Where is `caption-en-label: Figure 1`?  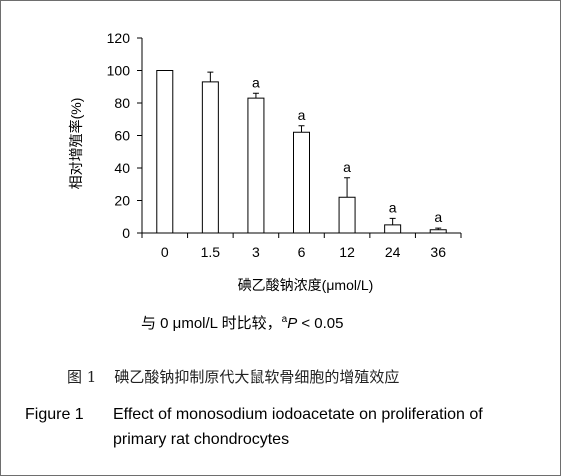 caption-en-label: Figure 1 is located at coordinates (54, 414).